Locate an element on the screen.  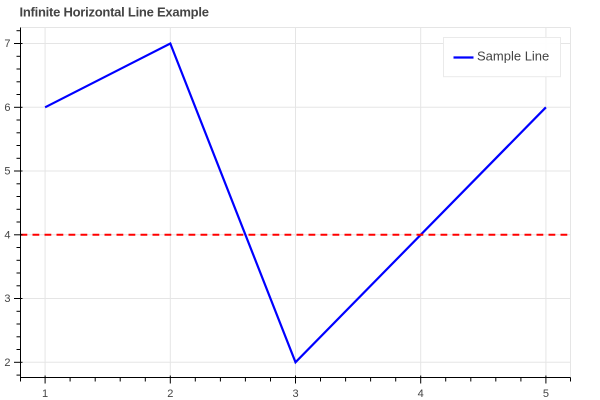
svg-text: 1 is located at coordinates (45, 394).